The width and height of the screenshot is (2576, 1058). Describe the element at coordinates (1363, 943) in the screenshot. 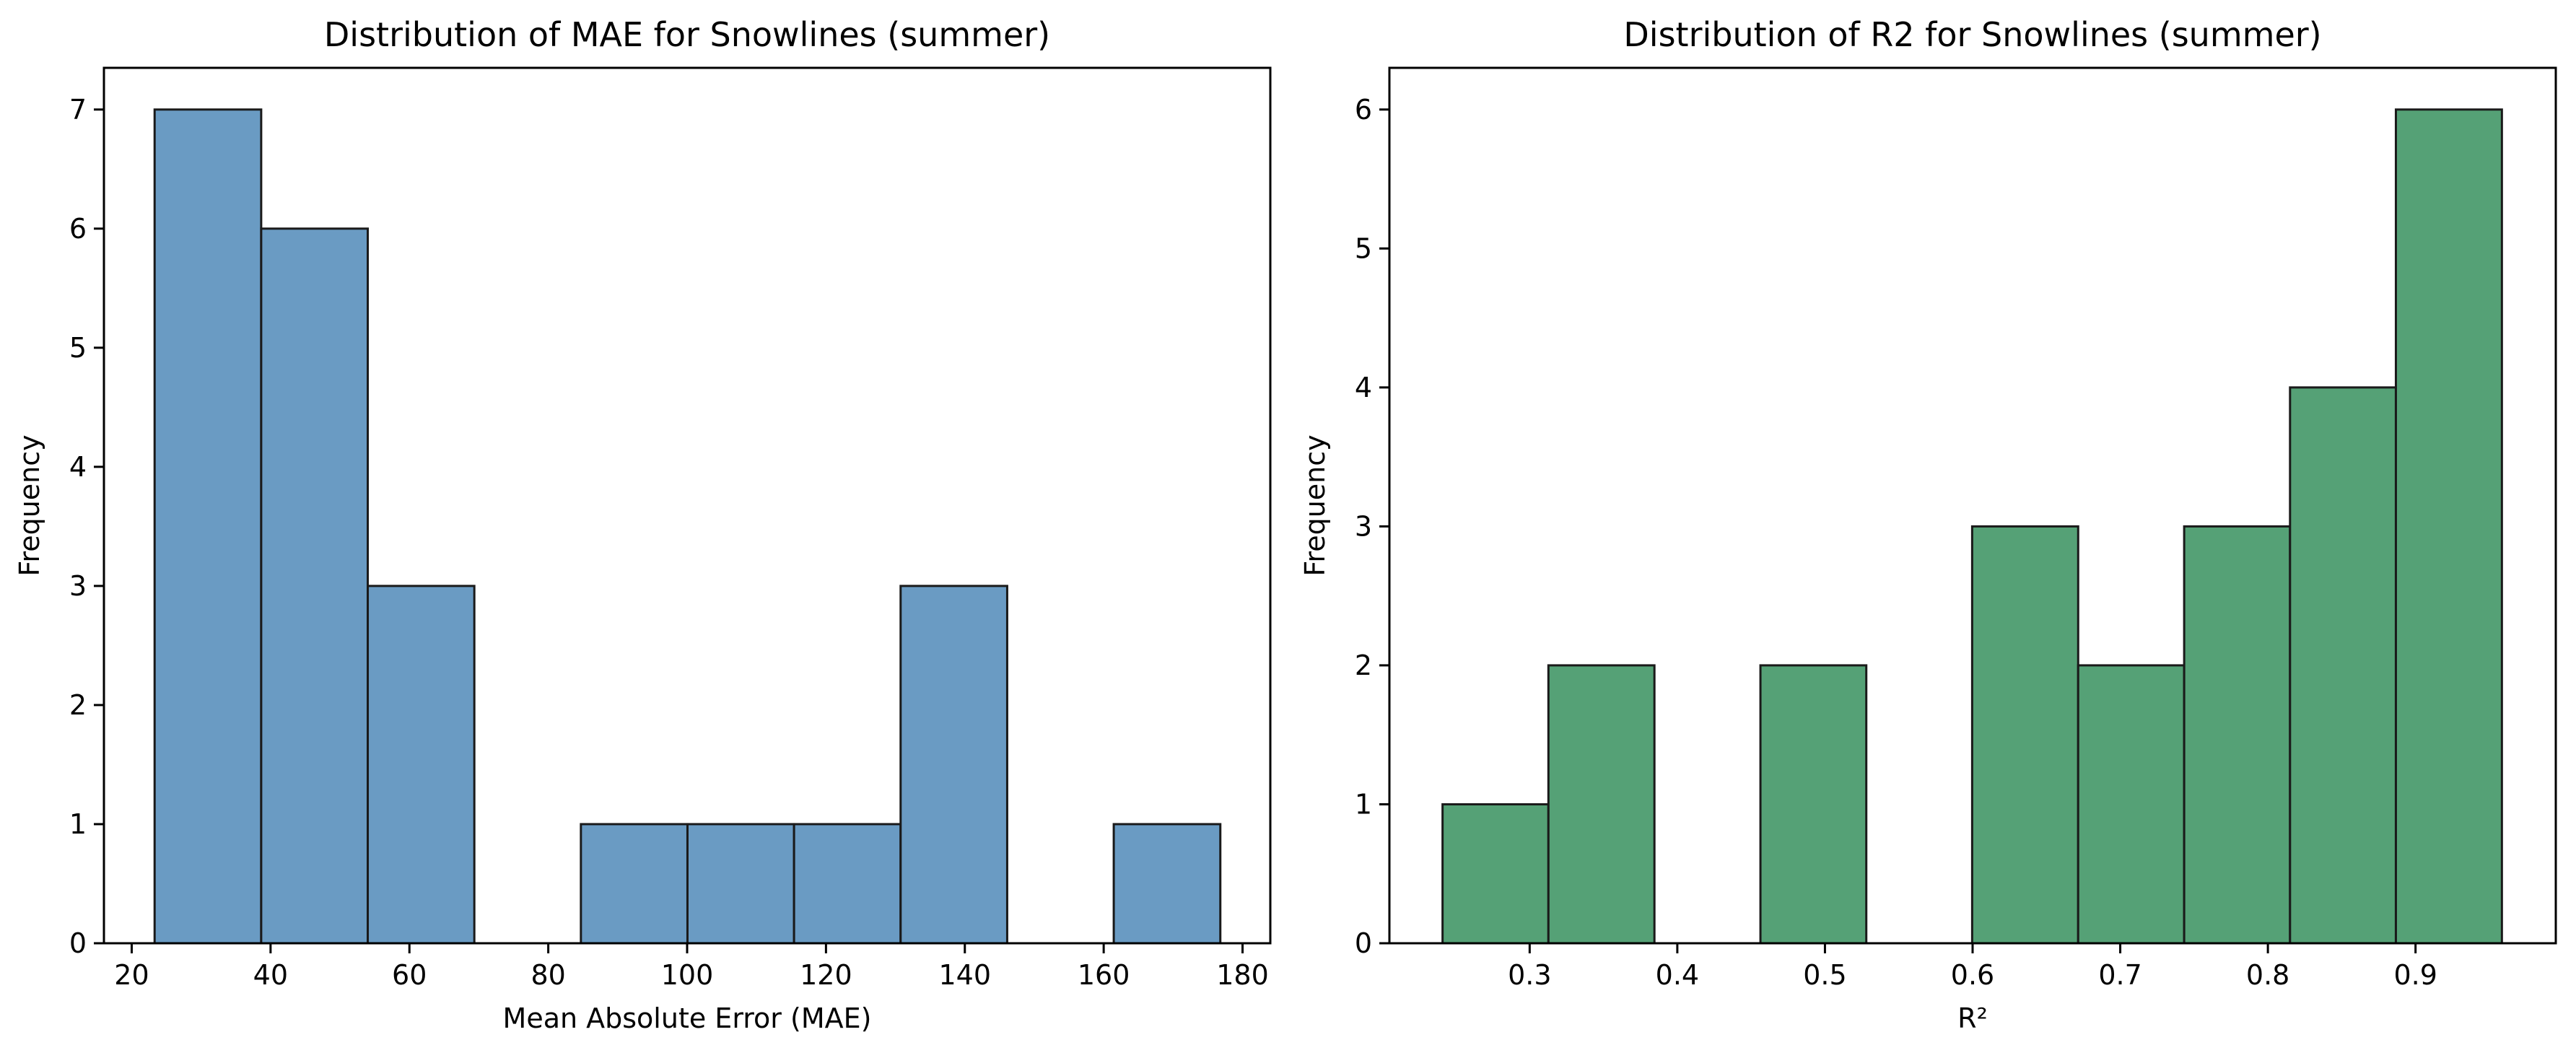

I see `r2-y-tick-label: 0` at that location.